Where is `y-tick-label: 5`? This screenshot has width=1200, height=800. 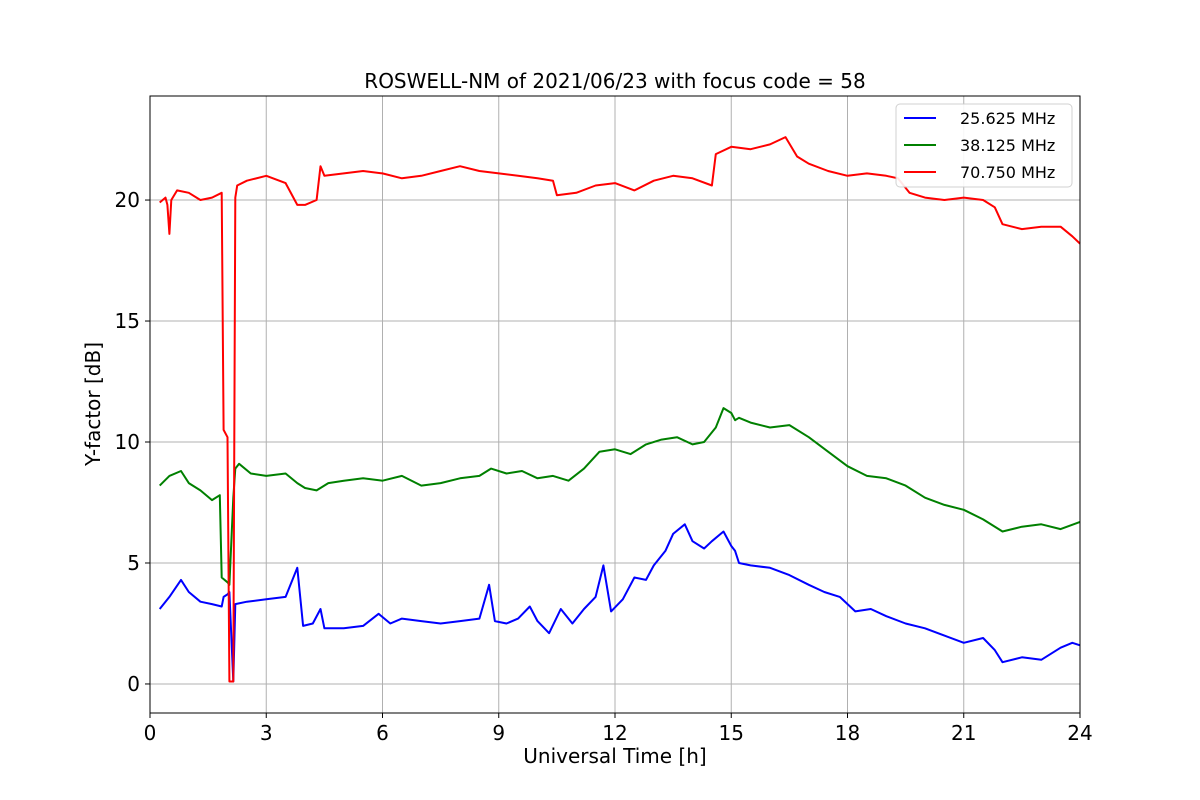 y-tick-label: 5 is located at coordinates (133, 563).